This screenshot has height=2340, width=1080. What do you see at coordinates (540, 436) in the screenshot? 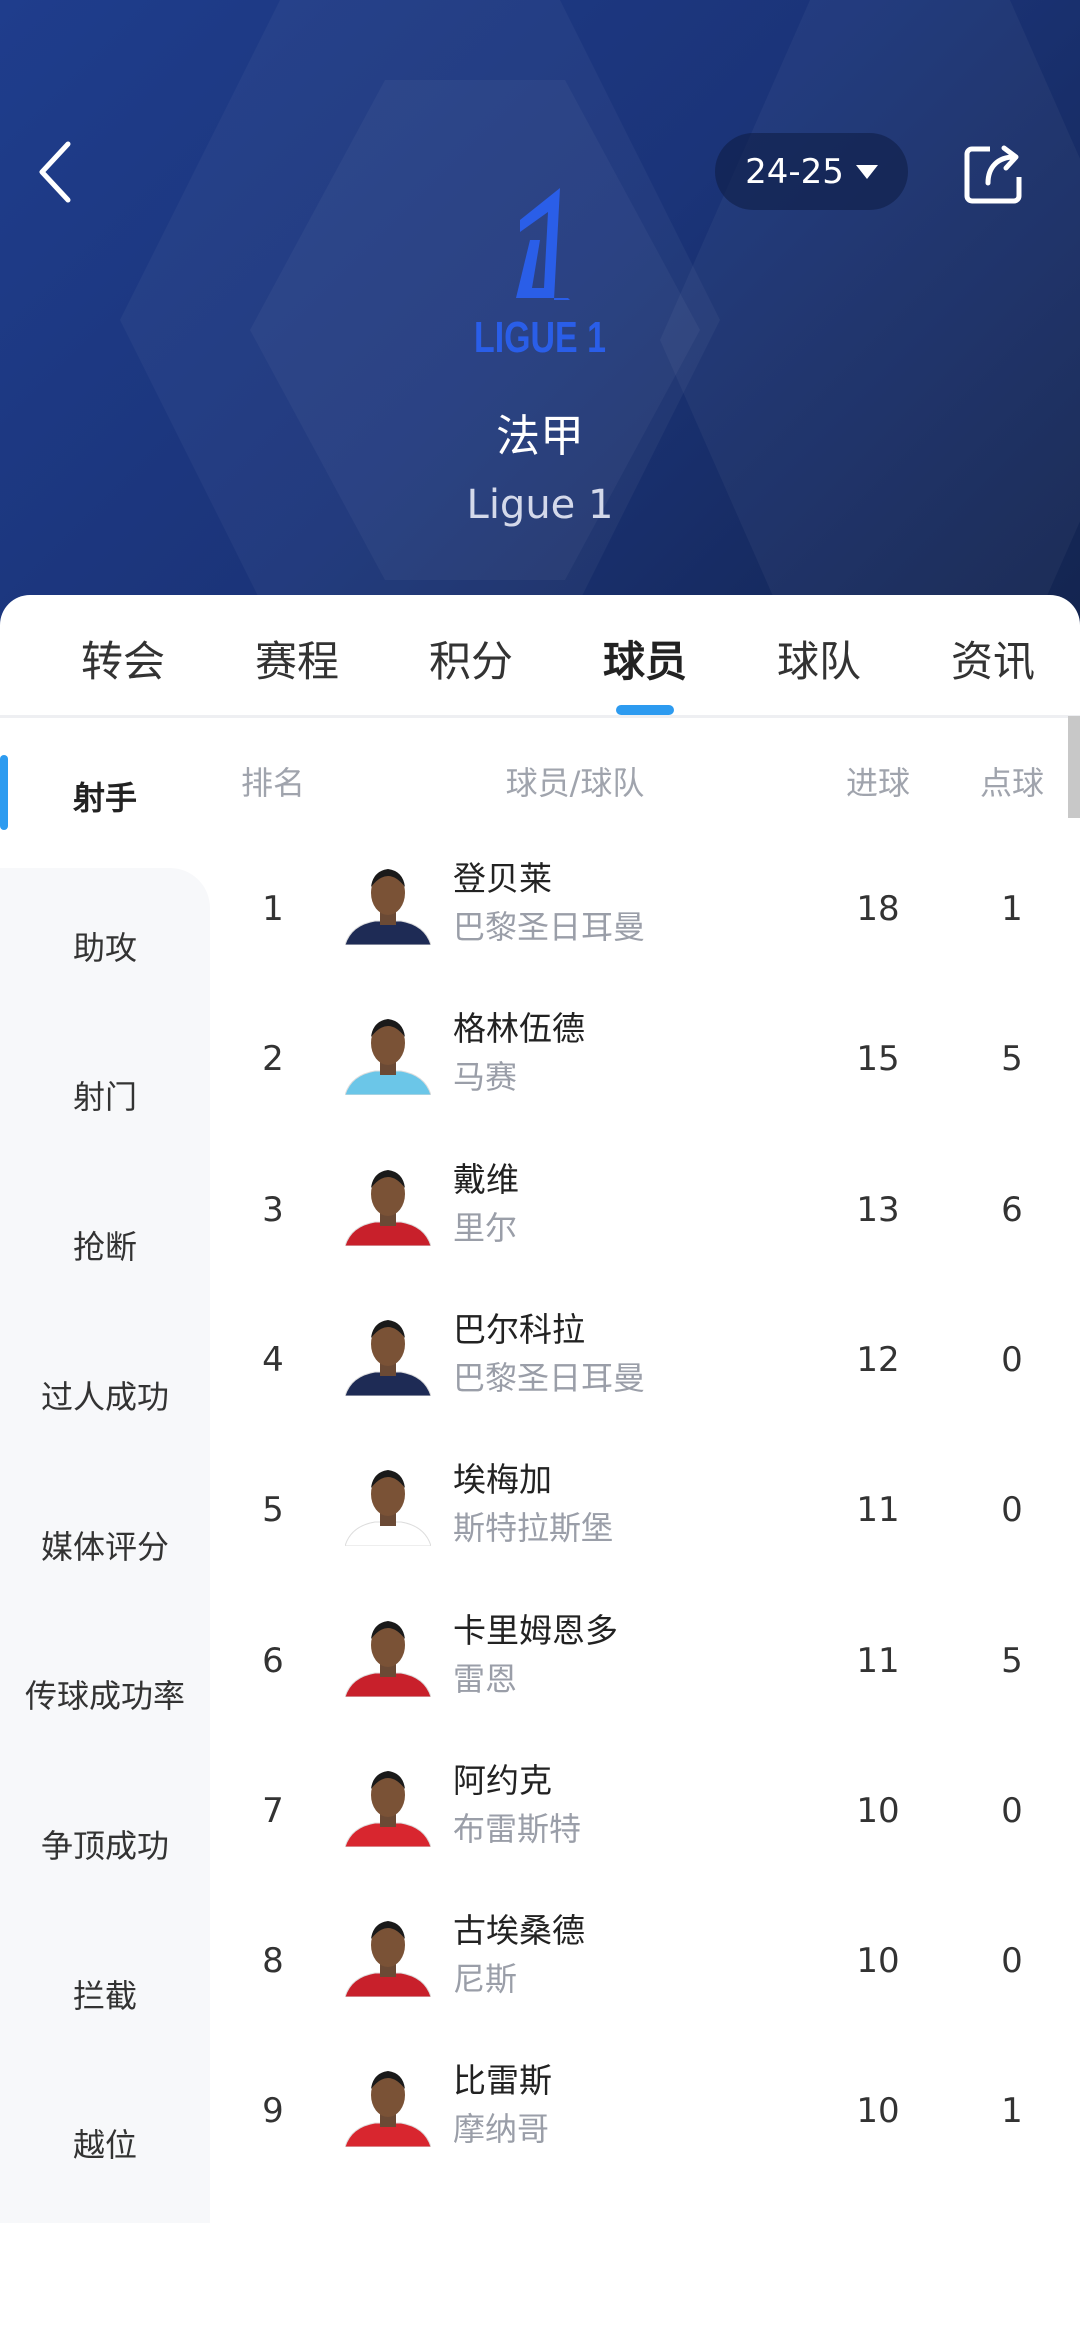
I see `league-name-cn: 法甲` at bounding box center [540, 436].